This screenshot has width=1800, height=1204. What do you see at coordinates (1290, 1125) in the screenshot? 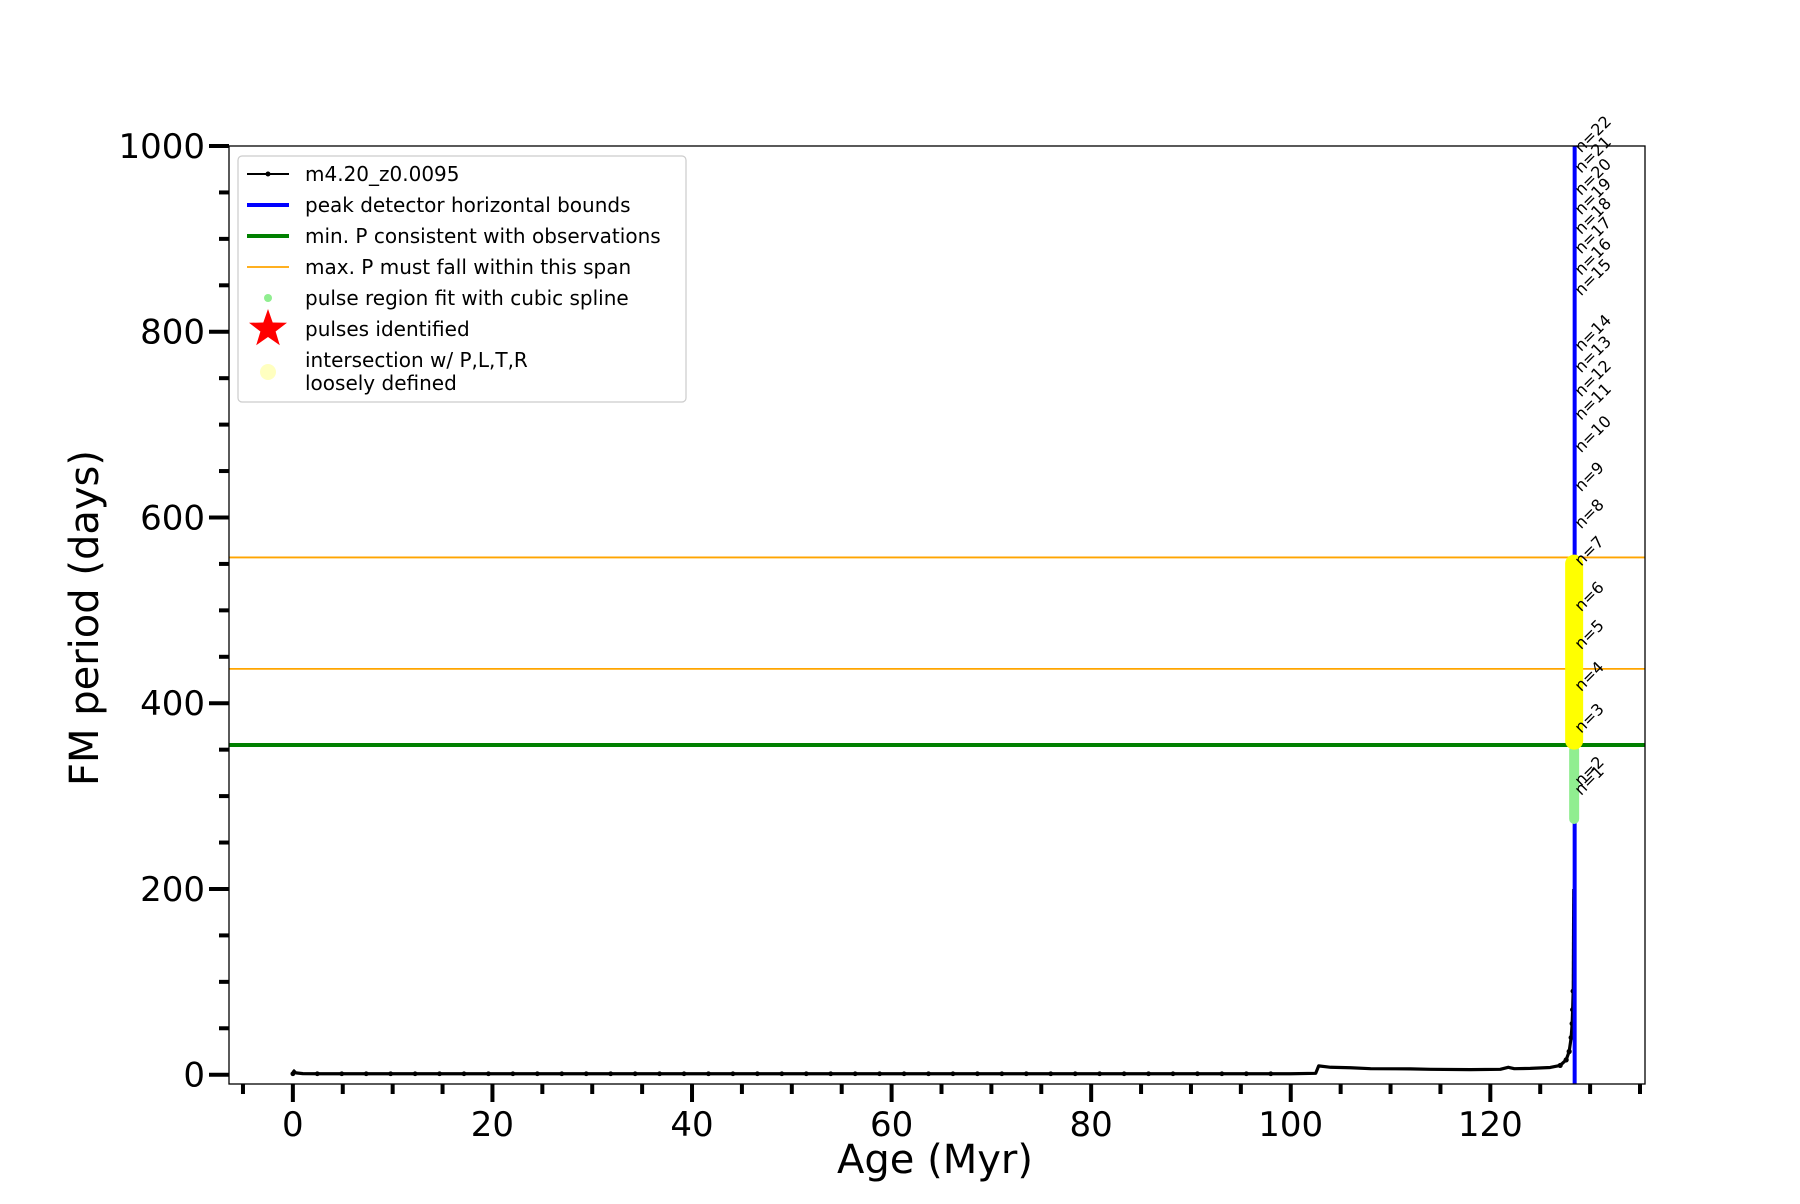
I see `x-tick-label: 100` at bounding box center [1290, 1125].